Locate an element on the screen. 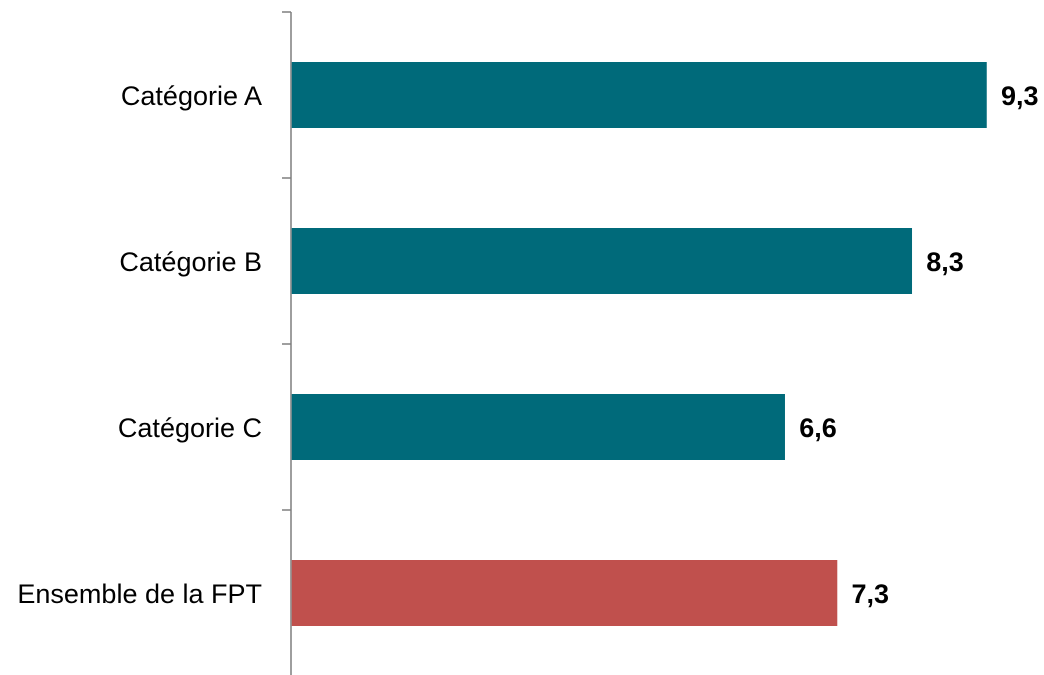  value-label: 7,3 is located at coordinates (871, 594).